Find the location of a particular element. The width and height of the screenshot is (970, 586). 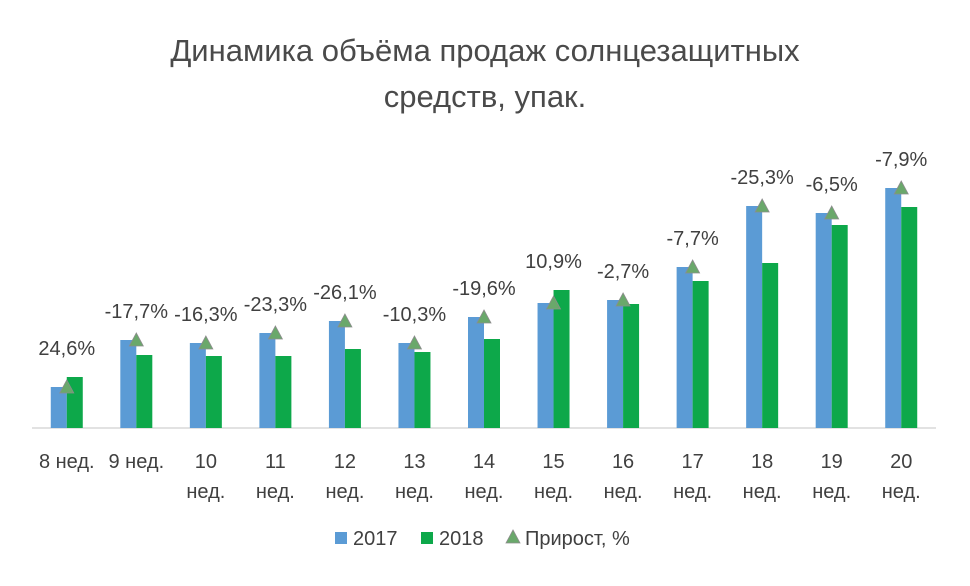

growth-data-label: -6,5% is located at coordinates (832, 185).